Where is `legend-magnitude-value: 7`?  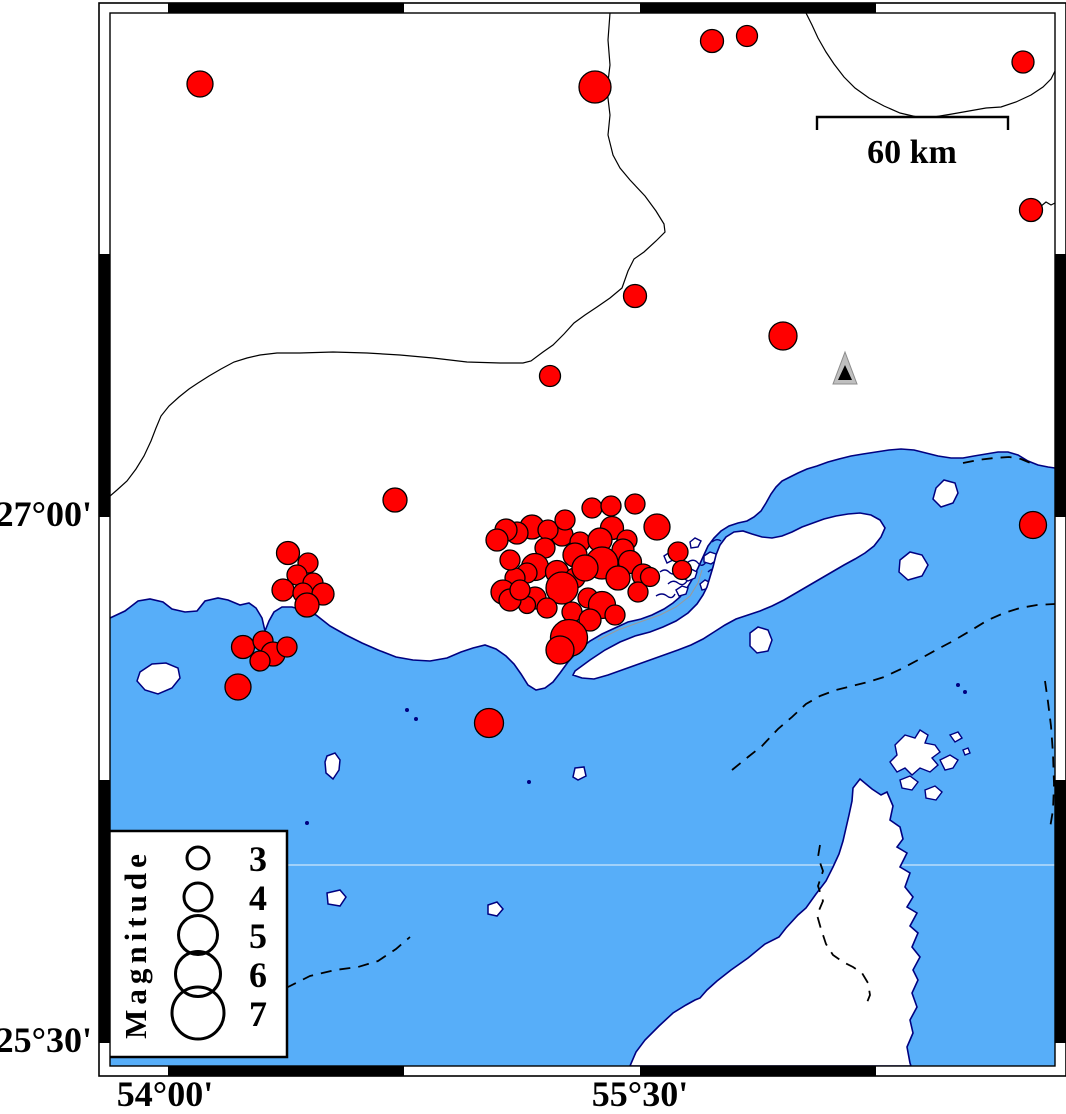 legend-magnitude-value: 7 is located at coordinates (258, 1014).